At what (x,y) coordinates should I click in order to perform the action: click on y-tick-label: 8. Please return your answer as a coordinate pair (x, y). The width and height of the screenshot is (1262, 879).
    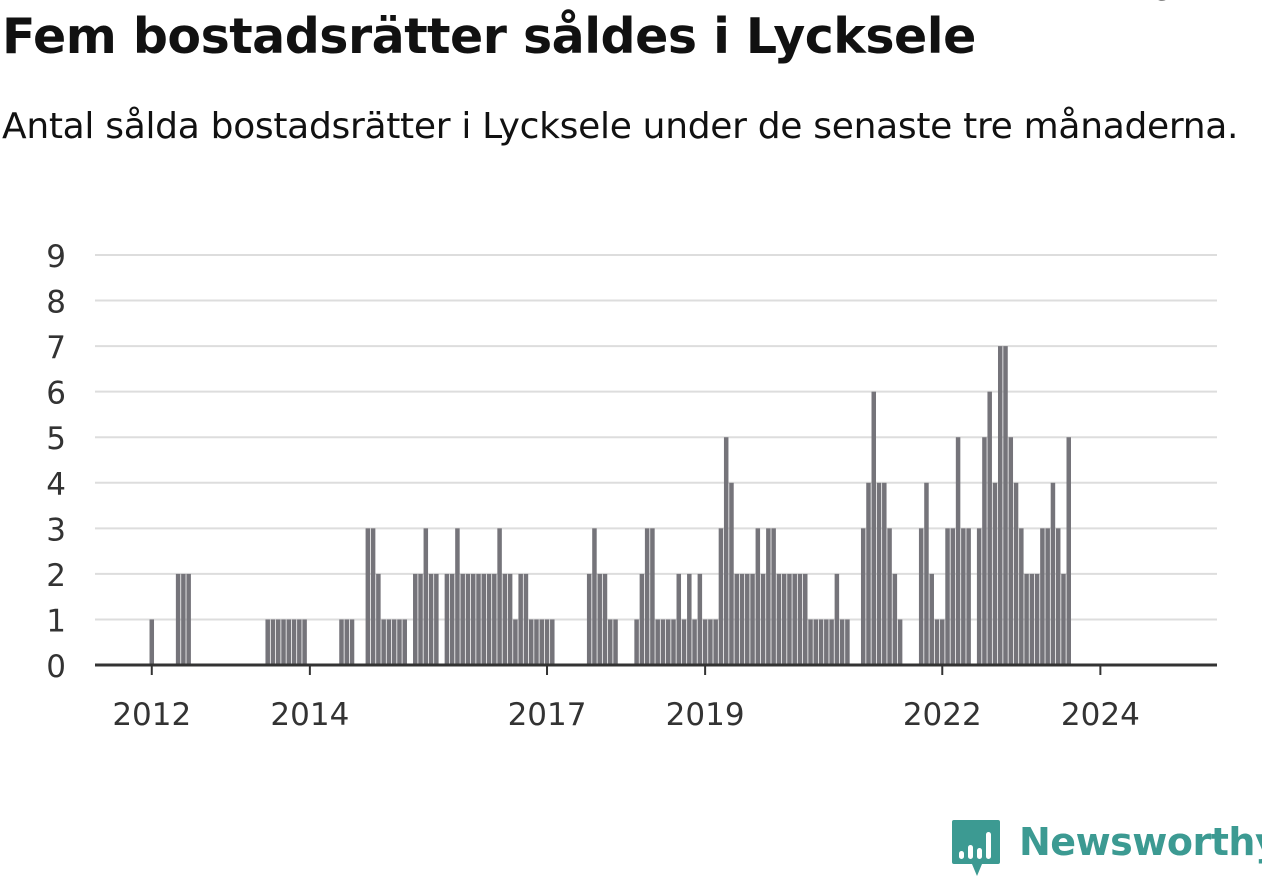
    Looking at the image, I should click on (56, 303).